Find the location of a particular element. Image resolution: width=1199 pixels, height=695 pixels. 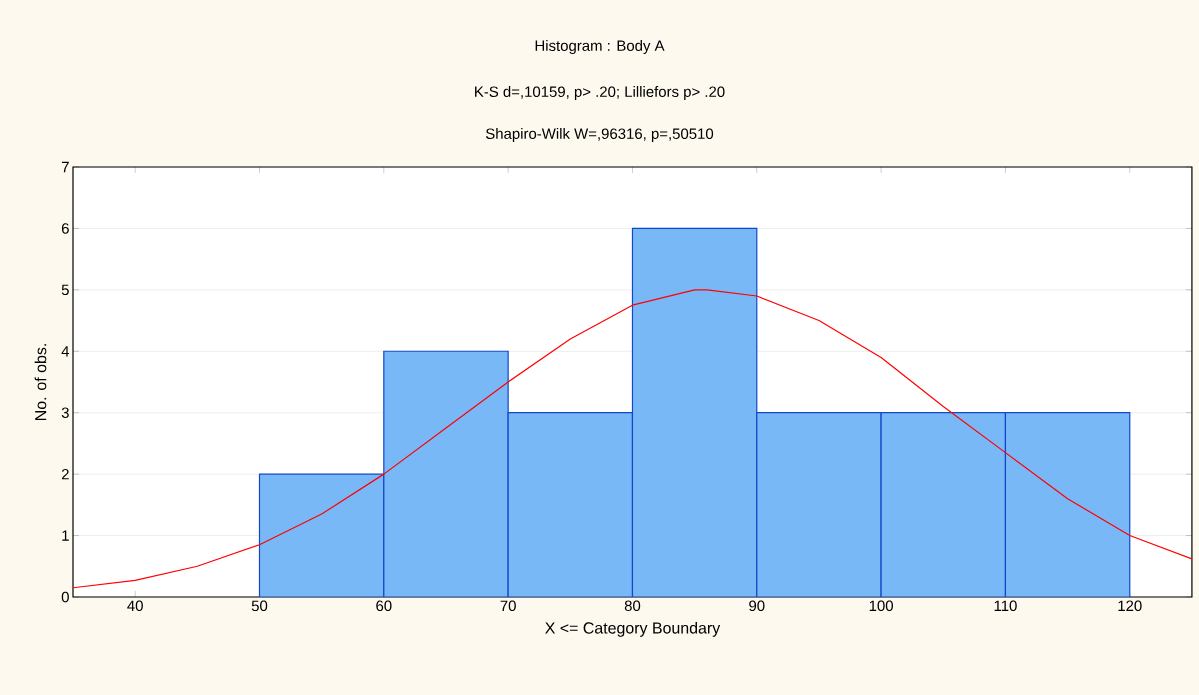

y-tick-label: 4 is located at coordinates (65, 351).